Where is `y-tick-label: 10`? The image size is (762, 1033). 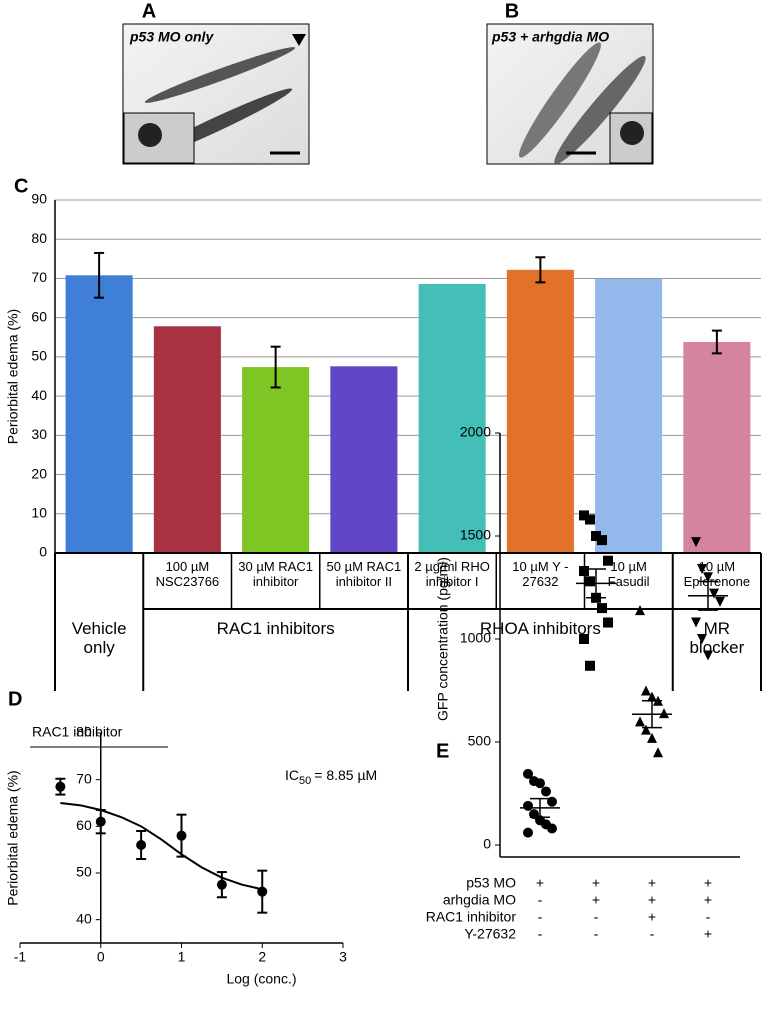
y-tick-label: 10 is located at coordinates (39, 512).